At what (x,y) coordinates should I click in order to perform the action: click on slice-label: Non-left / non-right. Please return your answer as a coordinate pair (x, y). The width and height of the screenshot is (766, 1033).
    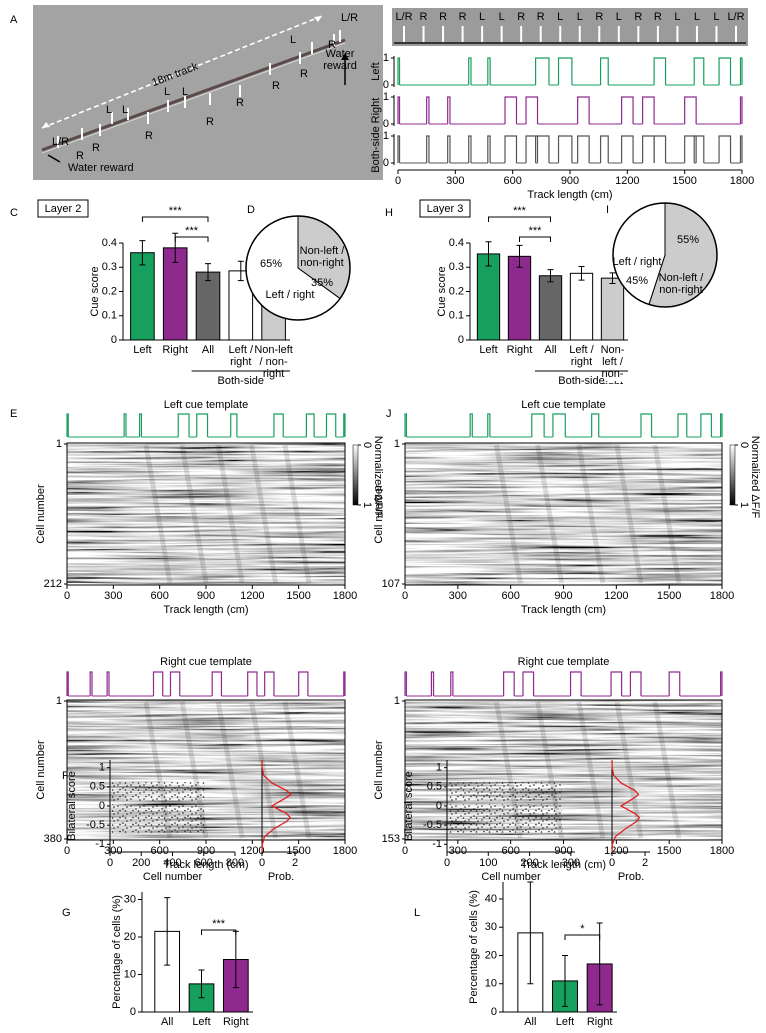
    Looking at the image, I should click on (681, 284).